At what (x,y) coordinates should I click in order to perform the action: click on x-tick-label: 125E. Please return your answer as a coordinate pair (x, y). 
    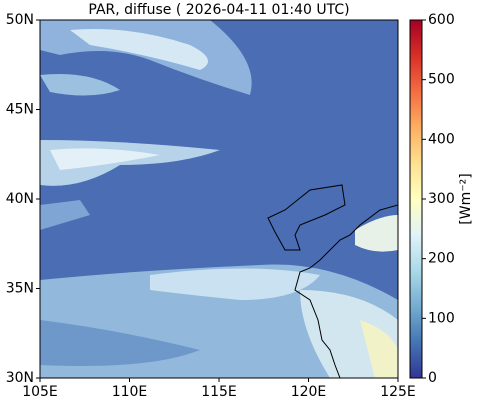
    Looking at the image, I should click on (398, 392).